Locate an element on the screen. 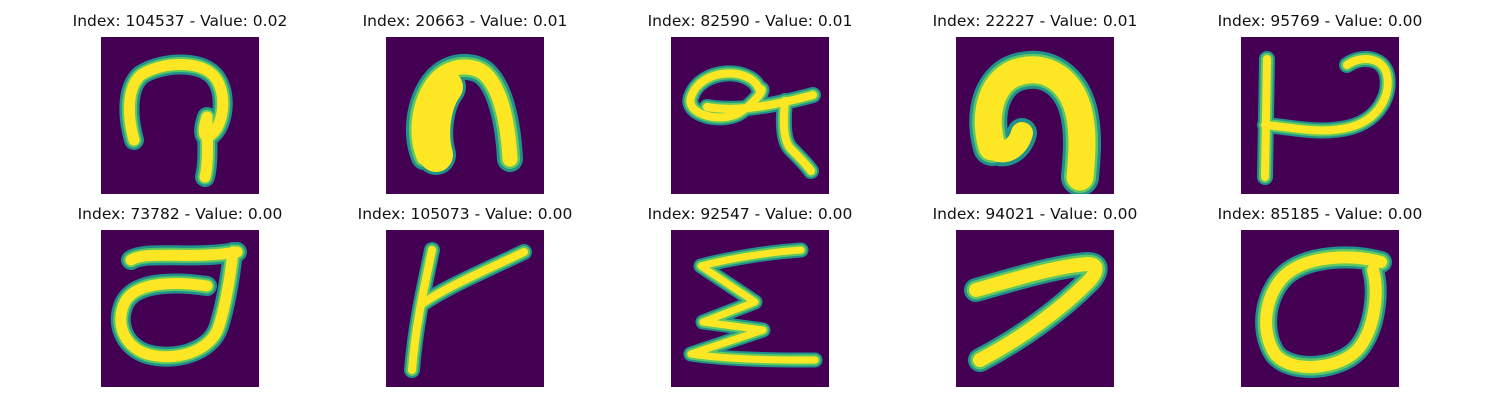  panel-8: Index: 92547 - Value: 0.00 is located at coordinates (750, 300).